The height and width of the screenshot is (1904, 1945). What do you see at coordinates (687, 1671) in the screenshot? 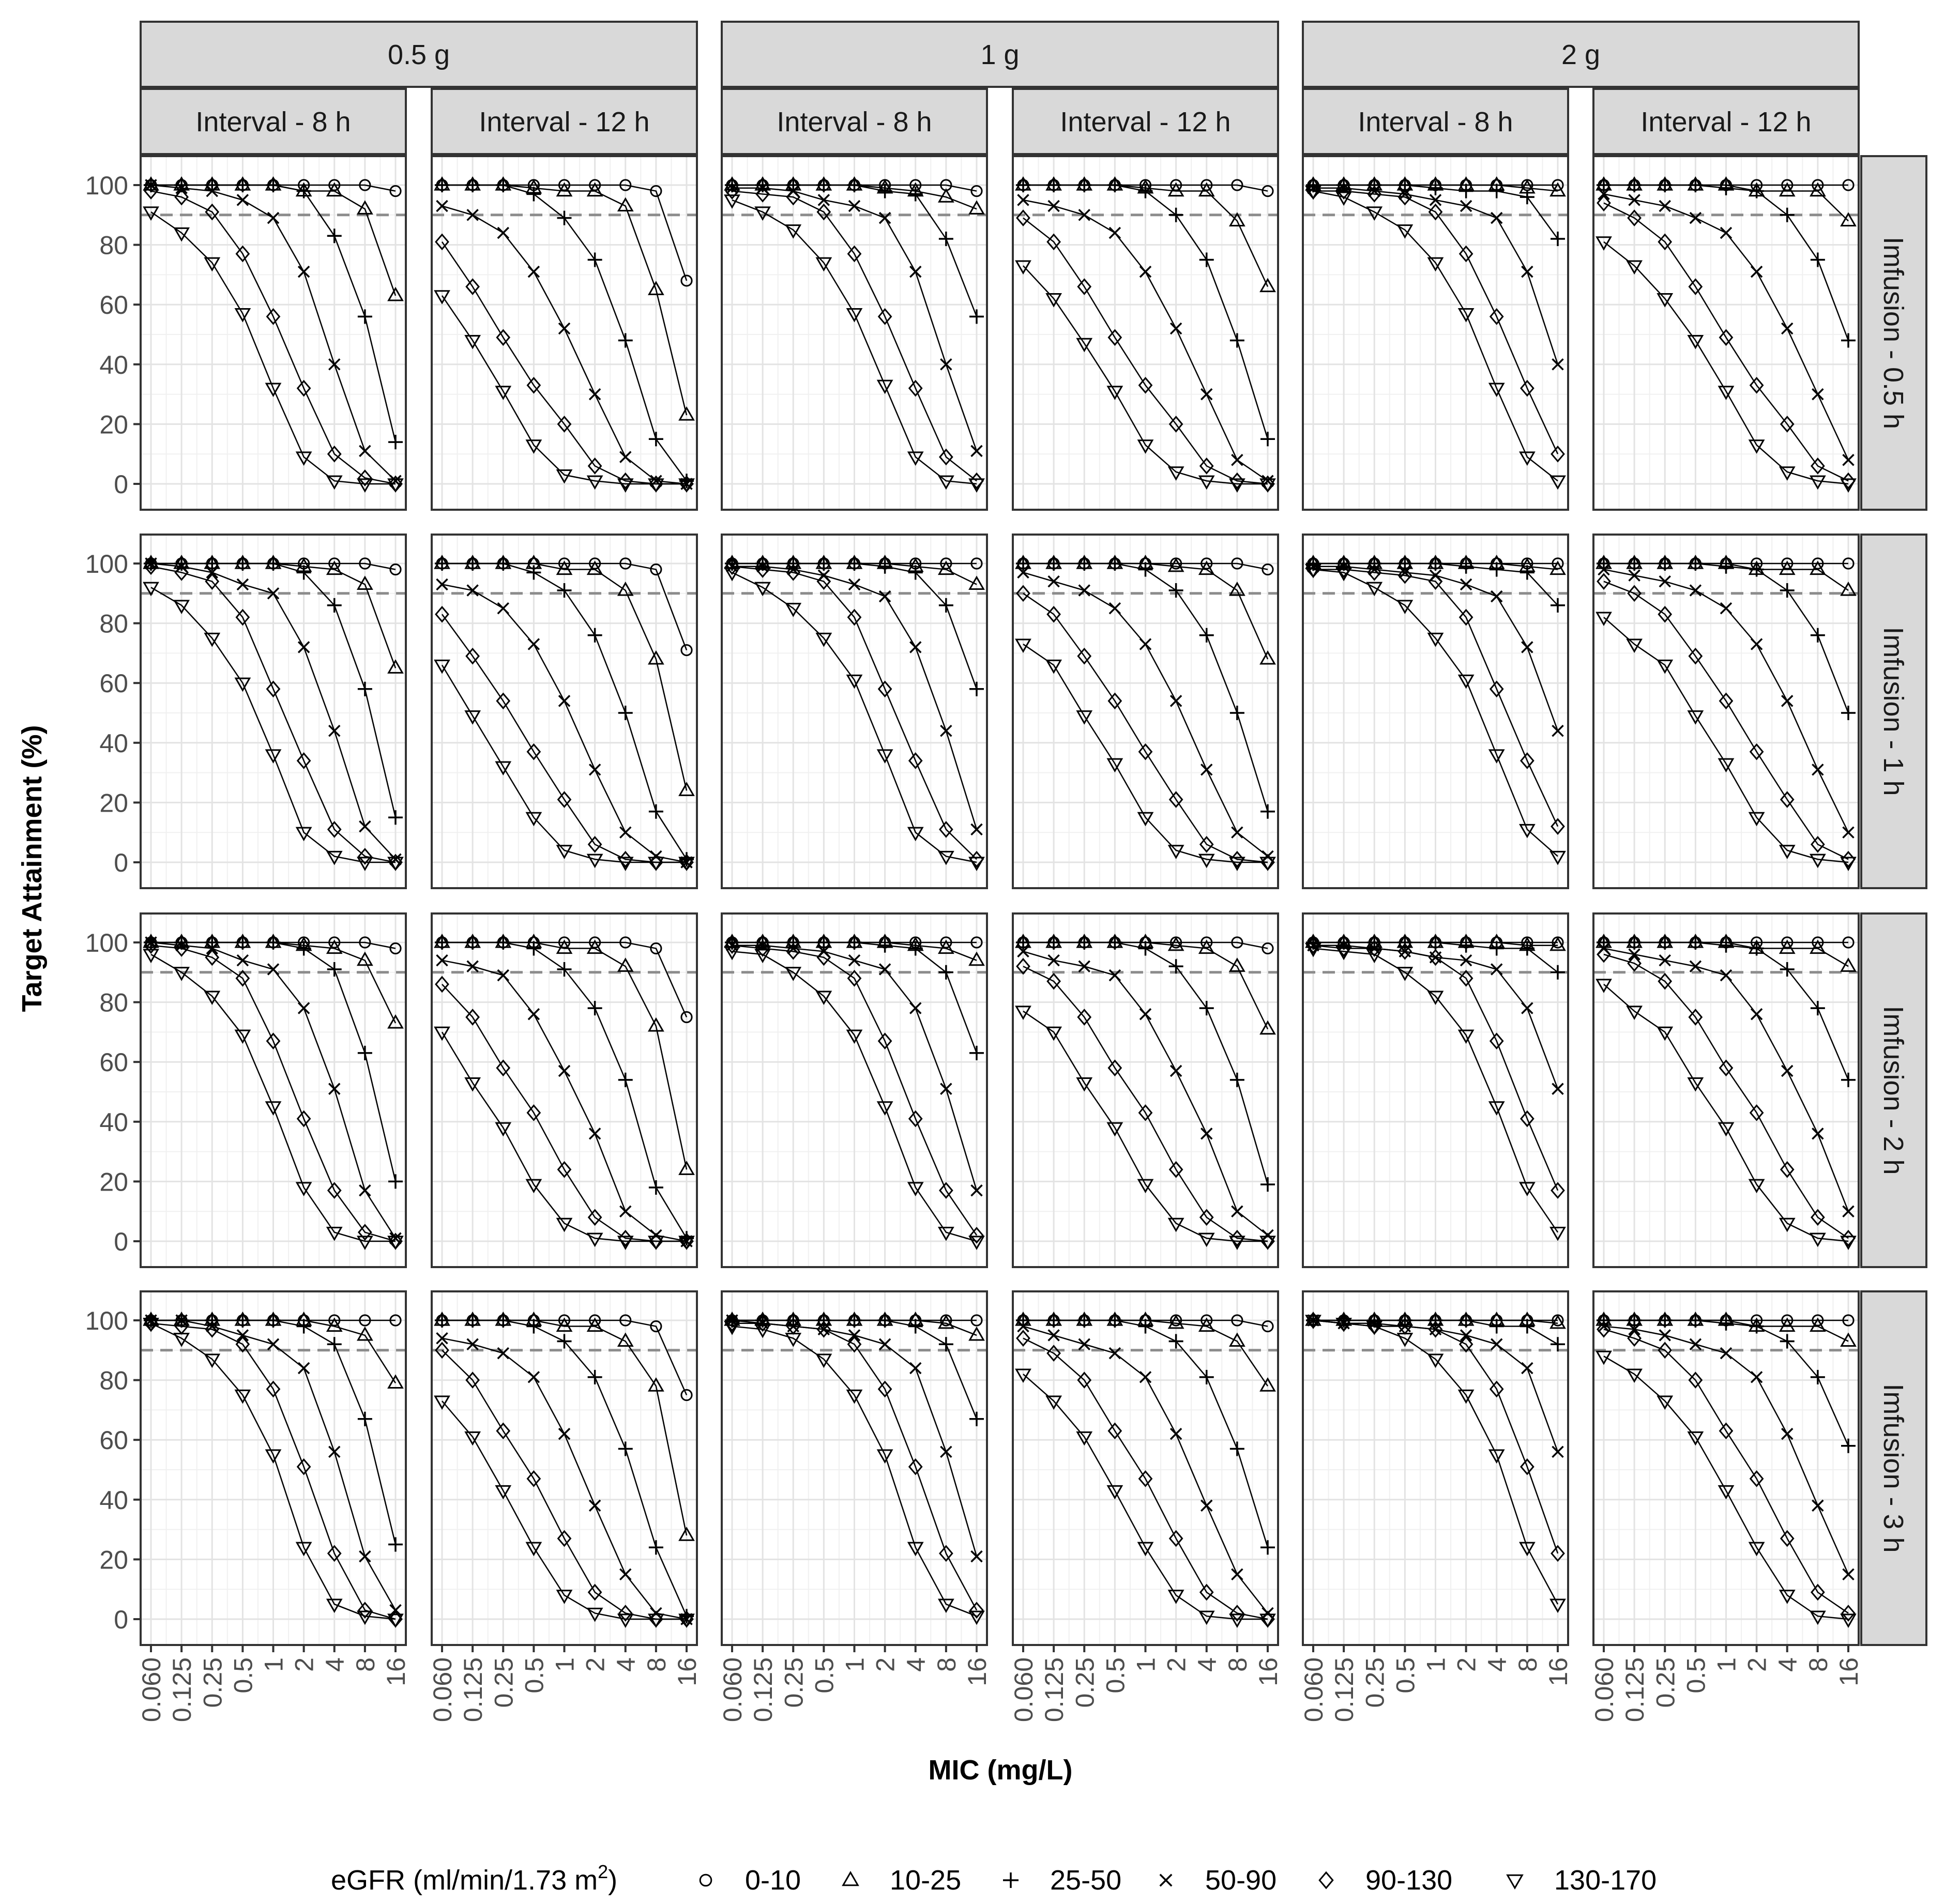
I see `x-tick-label: 16` at bounding box center [687, 1671].